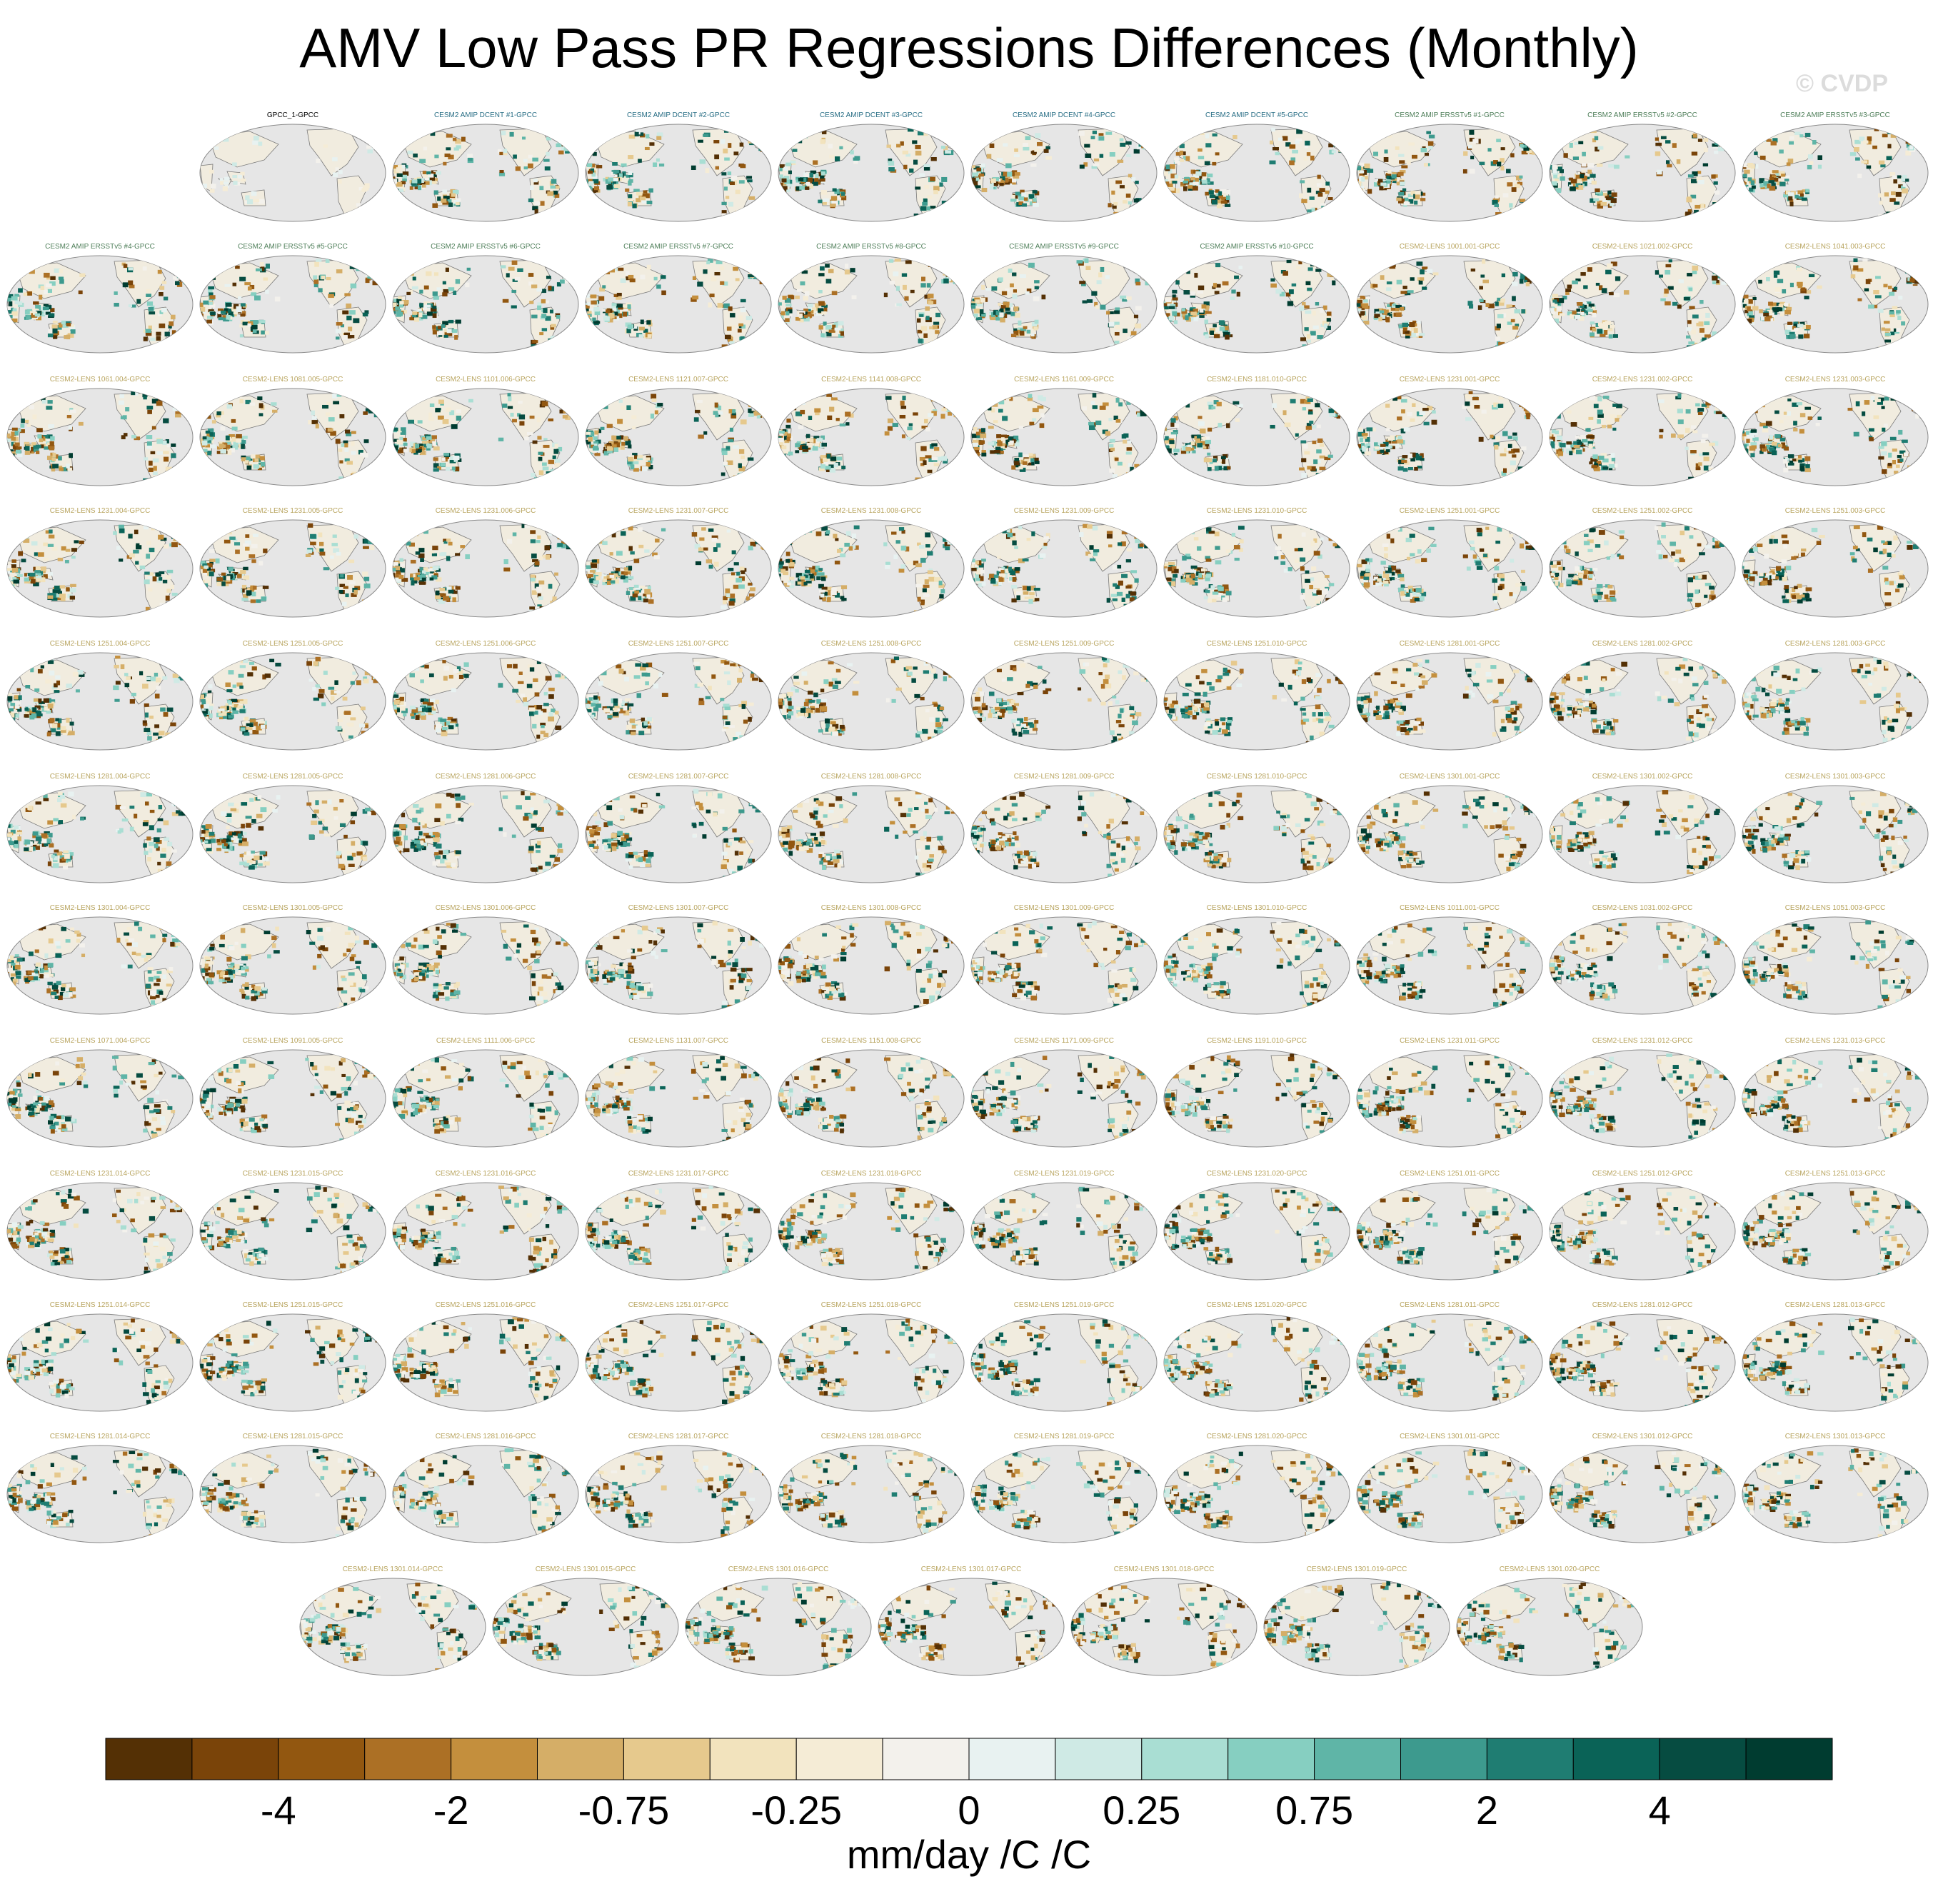 The width and height of the screenshot is (1938, 1904). What do you see at coordinates (679, 298) in the screenshot?
I see `map-panel: CESM2 AMIP ERSSTv5 #7-GPCC` at bounding box center [679, 298].